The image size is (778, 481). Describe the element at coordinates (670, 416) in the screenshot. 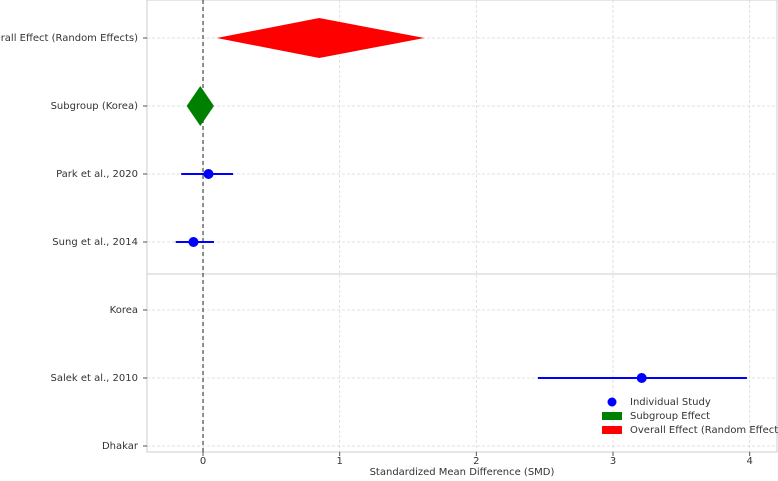

I see `legend-label: Subgroup Effect` at that location.